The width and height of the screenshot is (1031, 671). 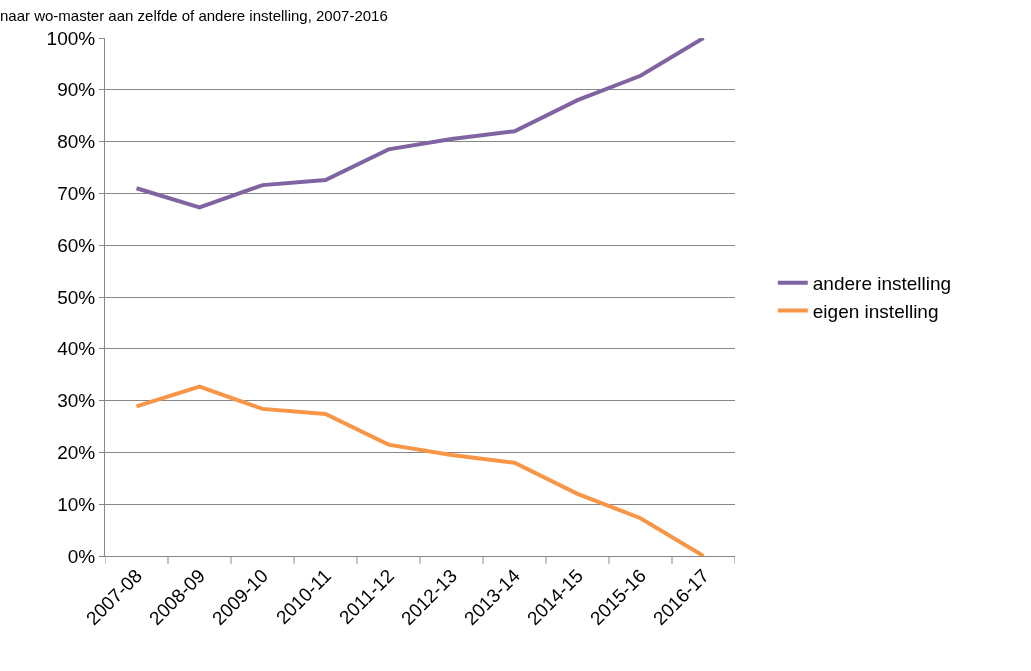 What do you see at coordinates (76, 297) in the screenshot?
I see `y-tick-label: 50%` at bounding box center [76, 297].